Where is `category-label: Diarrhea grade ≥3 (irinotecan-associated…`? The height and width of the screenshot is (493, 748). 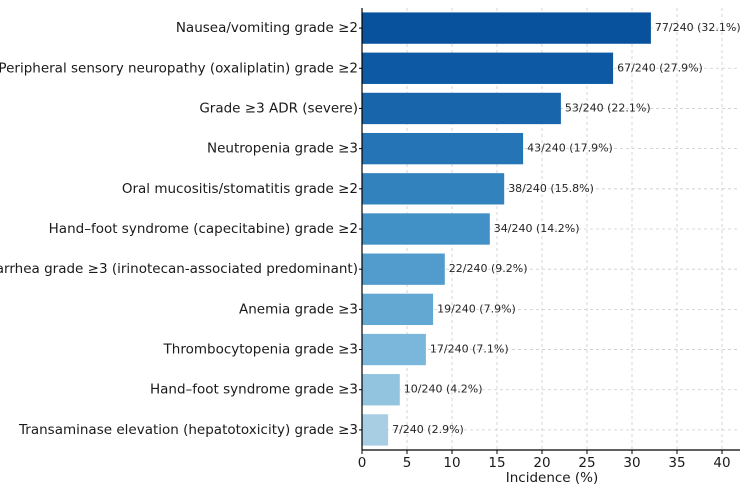
category-label: Diarrhea grade ≥3 (irinotecan-associated… is located at coordinates (179, 269).